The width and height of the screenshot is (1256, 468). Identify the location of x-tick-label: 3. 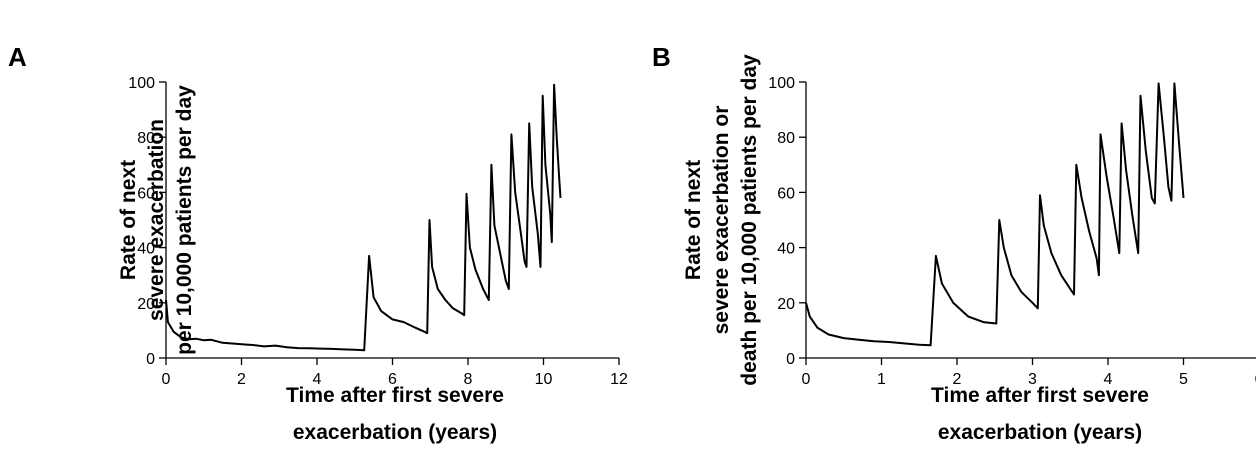
(1032, 379).